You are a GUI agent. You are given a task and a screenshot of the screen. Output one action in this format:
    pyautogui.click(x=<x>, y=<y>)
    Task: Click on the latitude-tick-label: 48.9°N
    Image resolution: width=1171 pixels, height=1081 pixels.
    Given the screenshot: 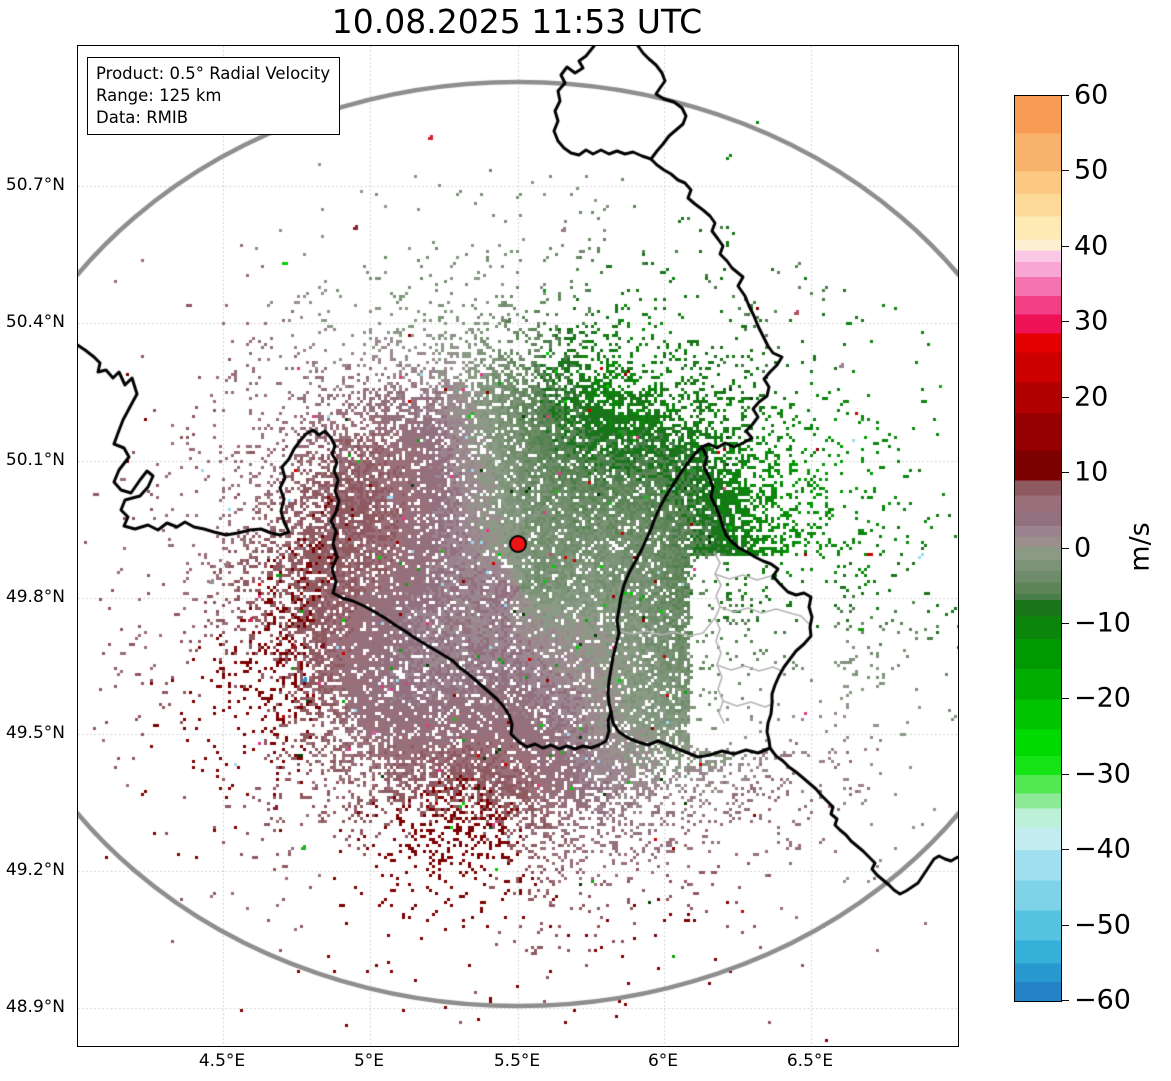 What is the action you would take?
    pyautogui.click(x=35, y=1007)
    